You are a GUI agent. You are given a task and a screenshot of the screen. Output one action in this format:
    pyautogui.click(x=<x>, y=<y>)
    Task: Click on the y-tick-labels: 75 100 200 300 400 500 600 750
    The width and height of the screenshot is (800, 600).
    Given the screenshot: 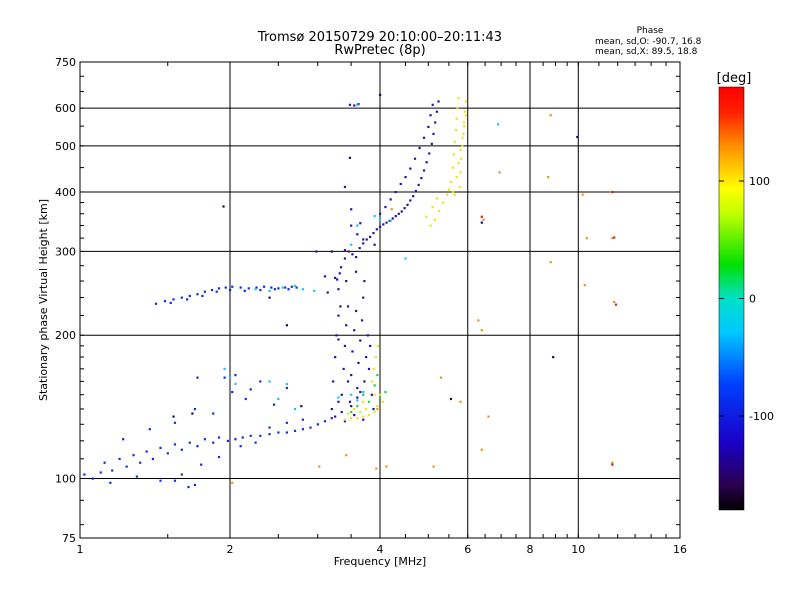 What is the action you would take?
    pyautogui.click(x=65, y=300)
    